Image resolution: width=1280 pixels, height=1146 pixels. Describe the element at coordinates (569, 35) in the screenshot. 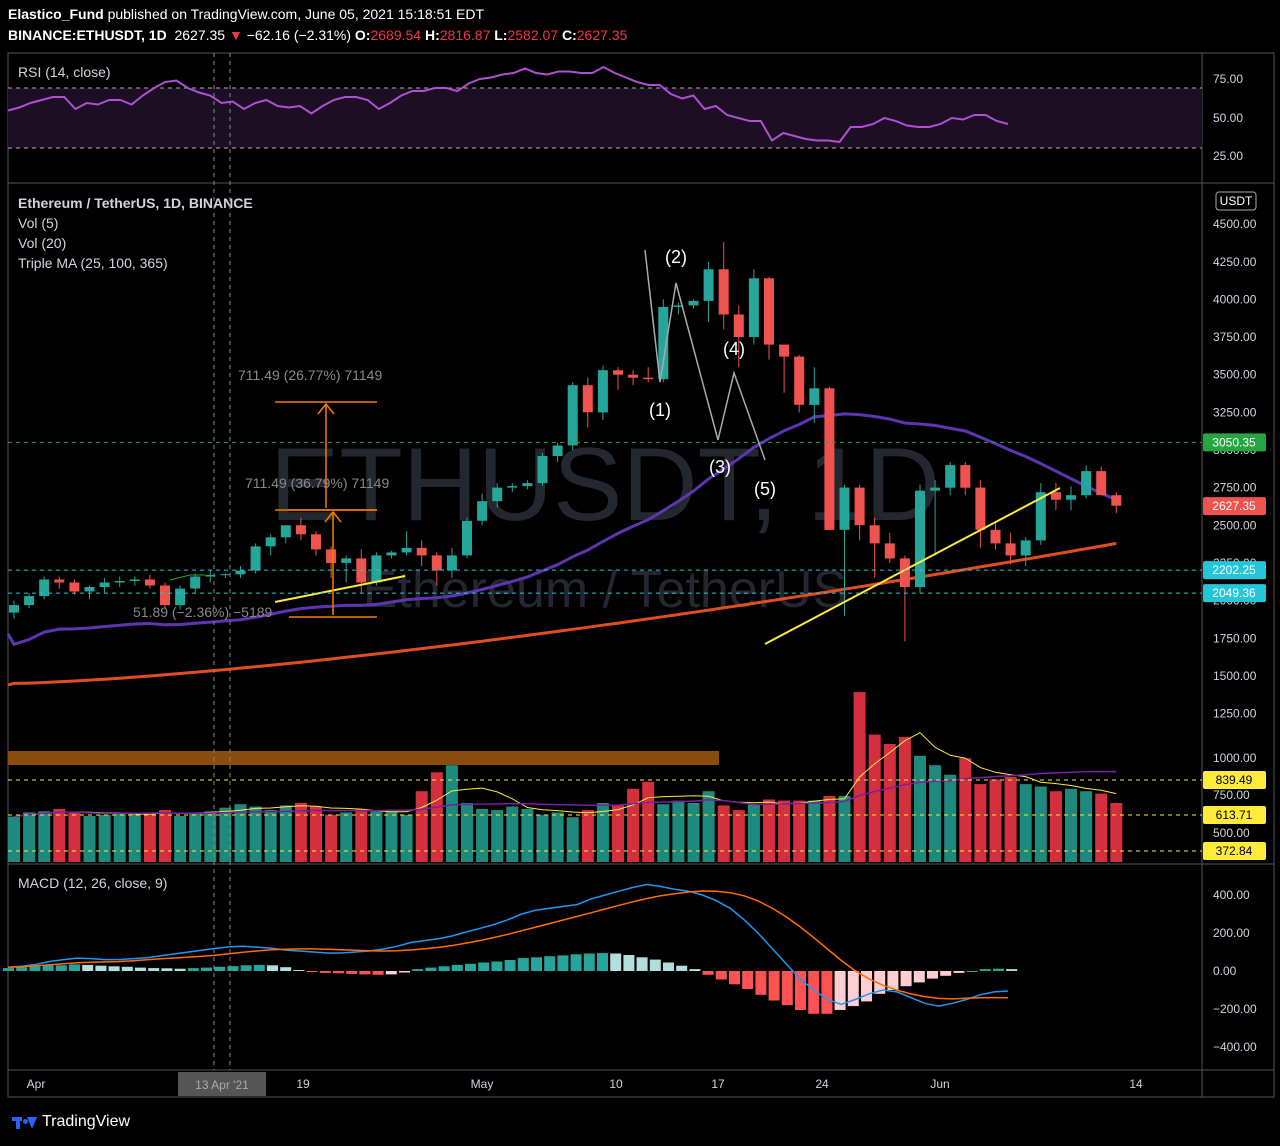

I see `close-label: C:` at that location.